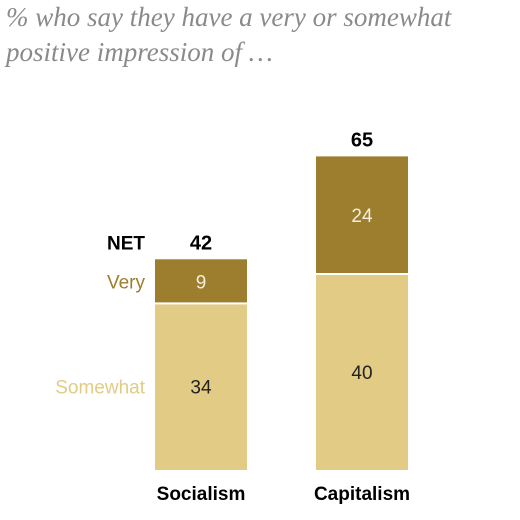  I want to click on bar-very-socialism, so click(201, 281).